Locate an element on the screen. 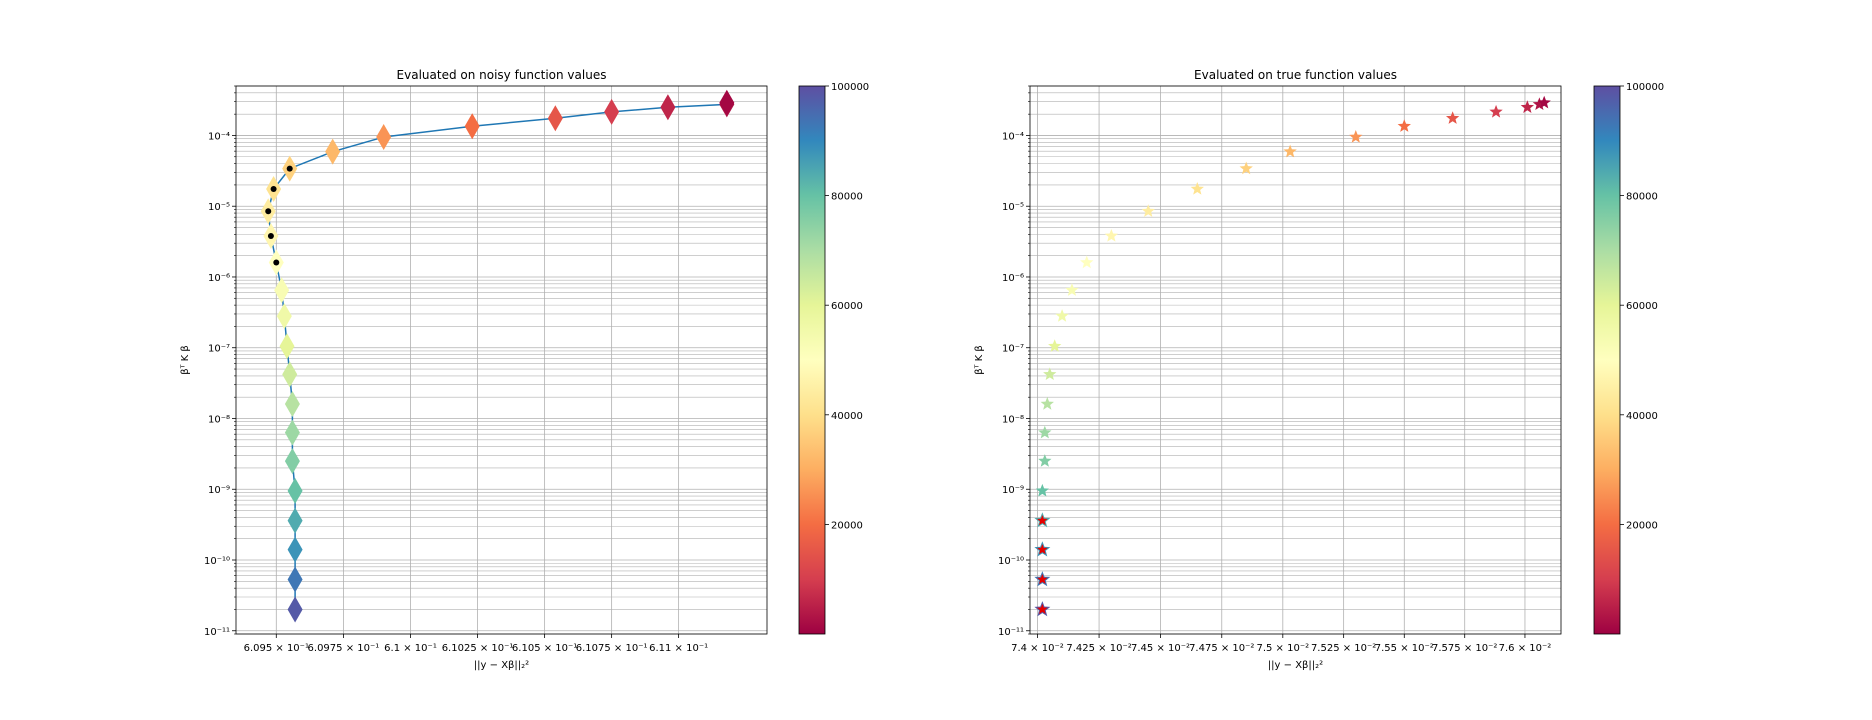 This screenshot has height=720, width=1872. x-tick-label: 7.475 × 10⁻² is located at coordinates (1221, 648).